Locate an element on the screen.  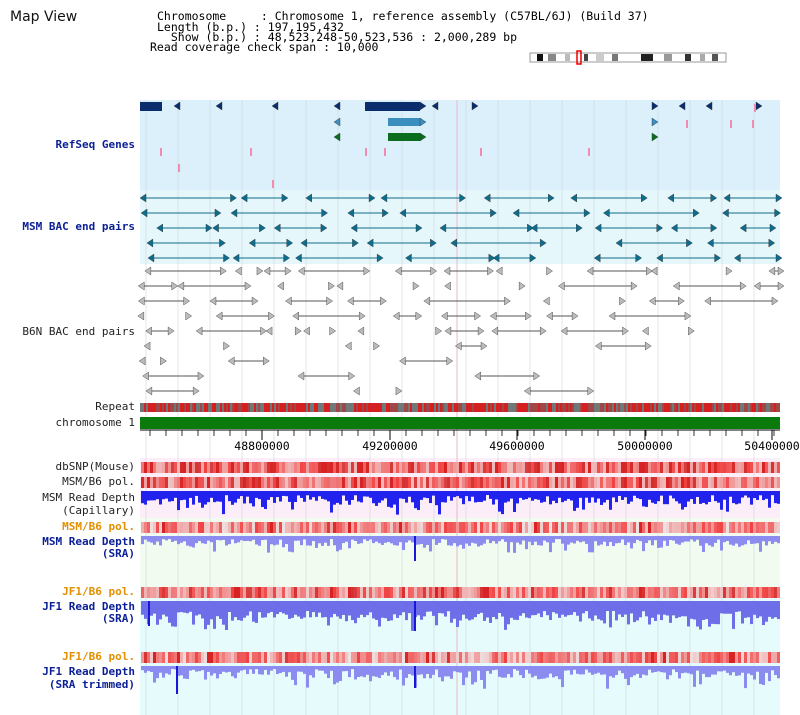
repeat-track is located at coordinates (460, 407).